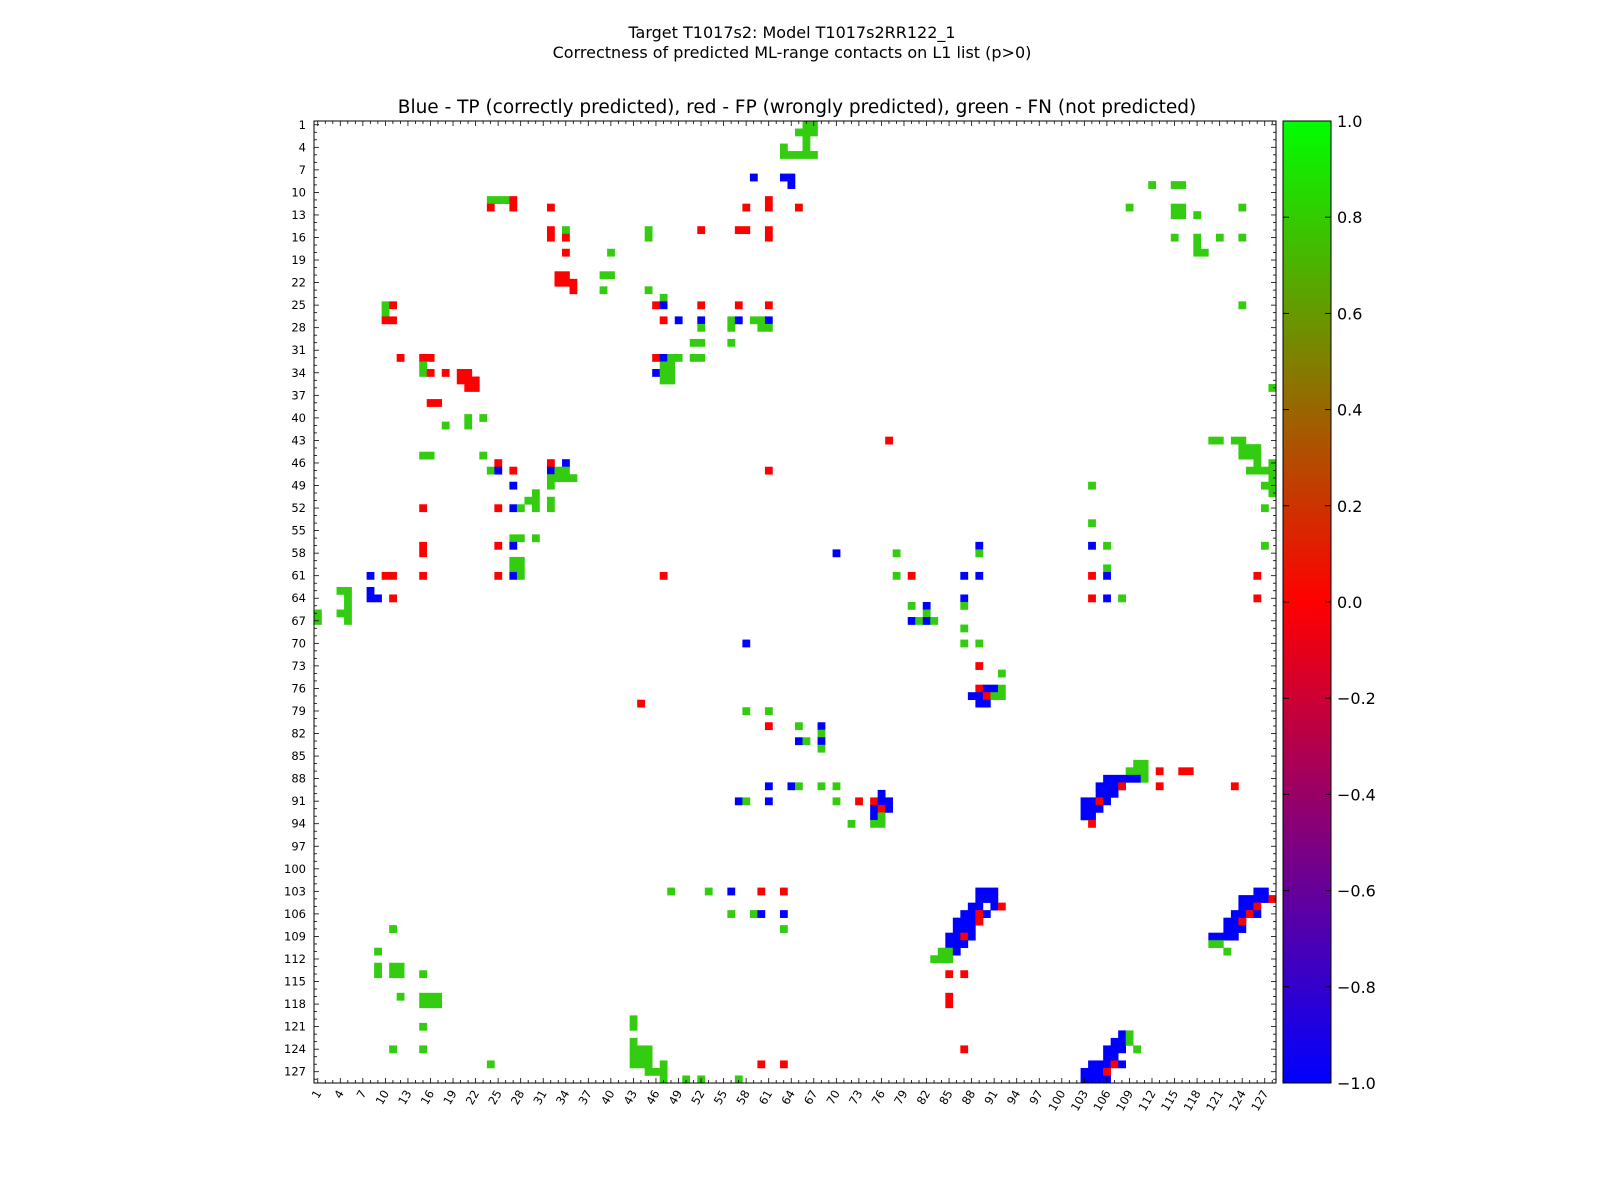 Image resolution: width=1600 pixels, height=1200 pixels. What do you see at coordinates (298, 621) in the screenshot?
I see `y-tick-label: 67` at bounding box center [298, 621].